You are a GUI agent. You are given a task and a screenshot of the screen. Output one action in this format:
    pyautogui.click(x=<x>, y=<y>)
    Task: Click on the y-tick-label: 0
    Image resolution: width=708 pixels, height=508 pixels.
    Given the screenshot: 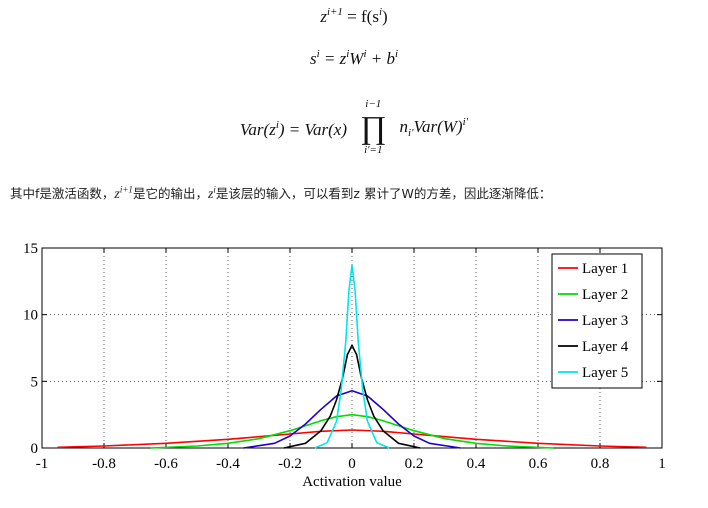 What is the action you would take?
    pyautogui.click(x=35, y=449)
    